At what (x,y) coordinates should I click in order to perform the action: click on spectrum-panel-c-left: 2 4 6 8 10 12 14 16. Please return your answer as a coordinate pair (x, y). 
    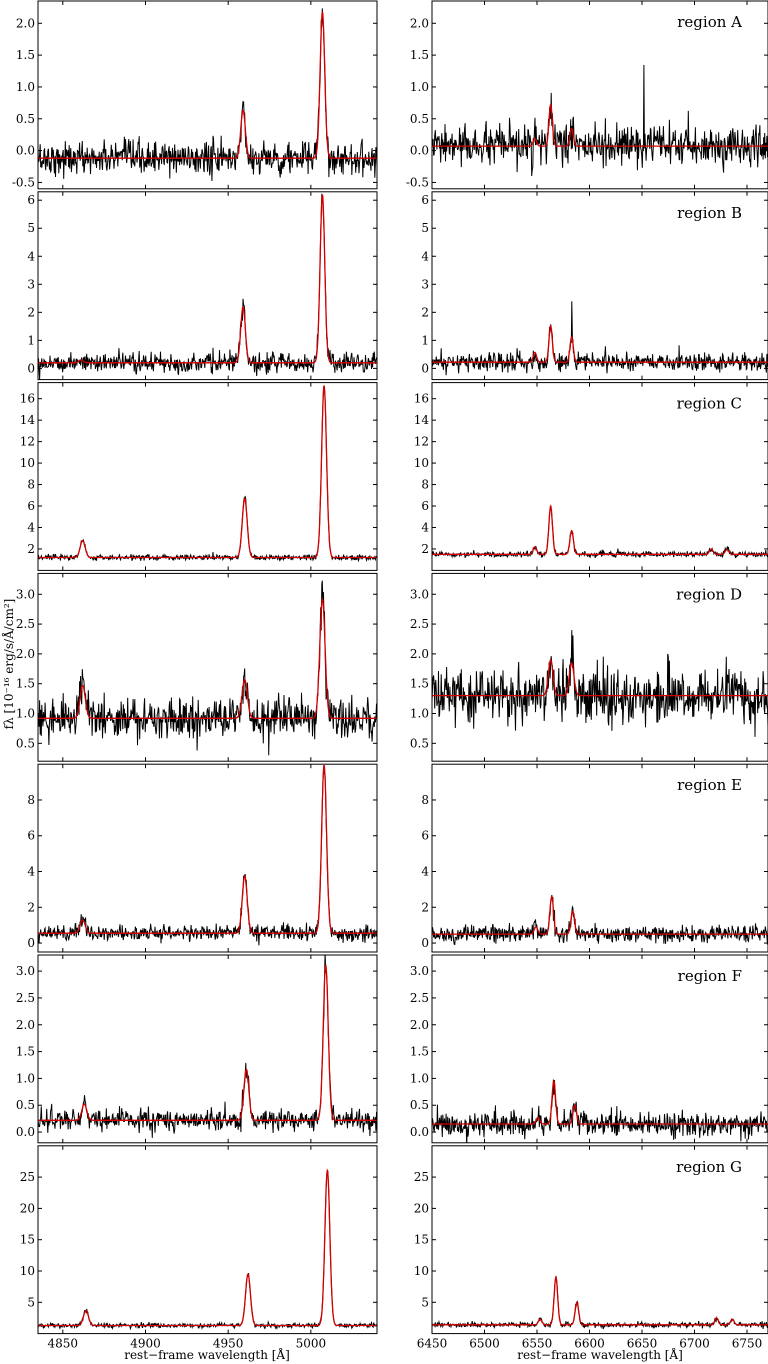
    Looking at the image, I should click on (199, 476).